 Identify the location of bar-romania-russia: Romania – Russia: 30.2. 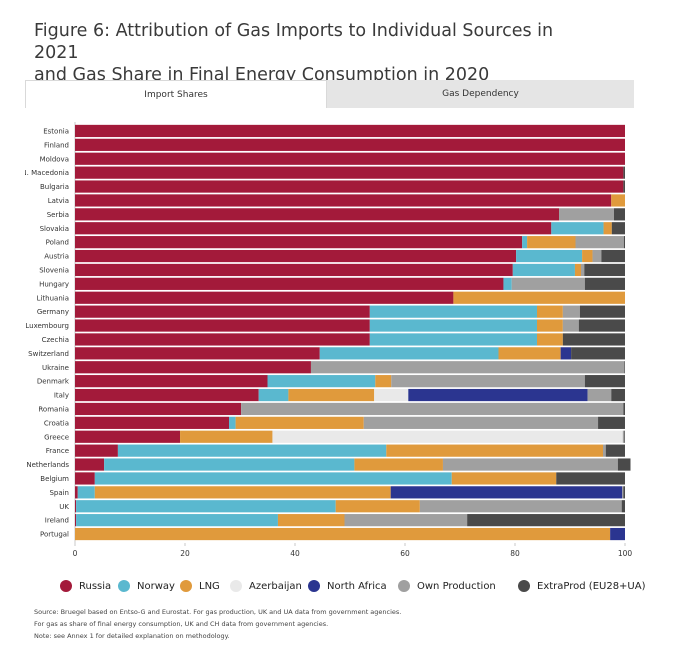
(158, 409).